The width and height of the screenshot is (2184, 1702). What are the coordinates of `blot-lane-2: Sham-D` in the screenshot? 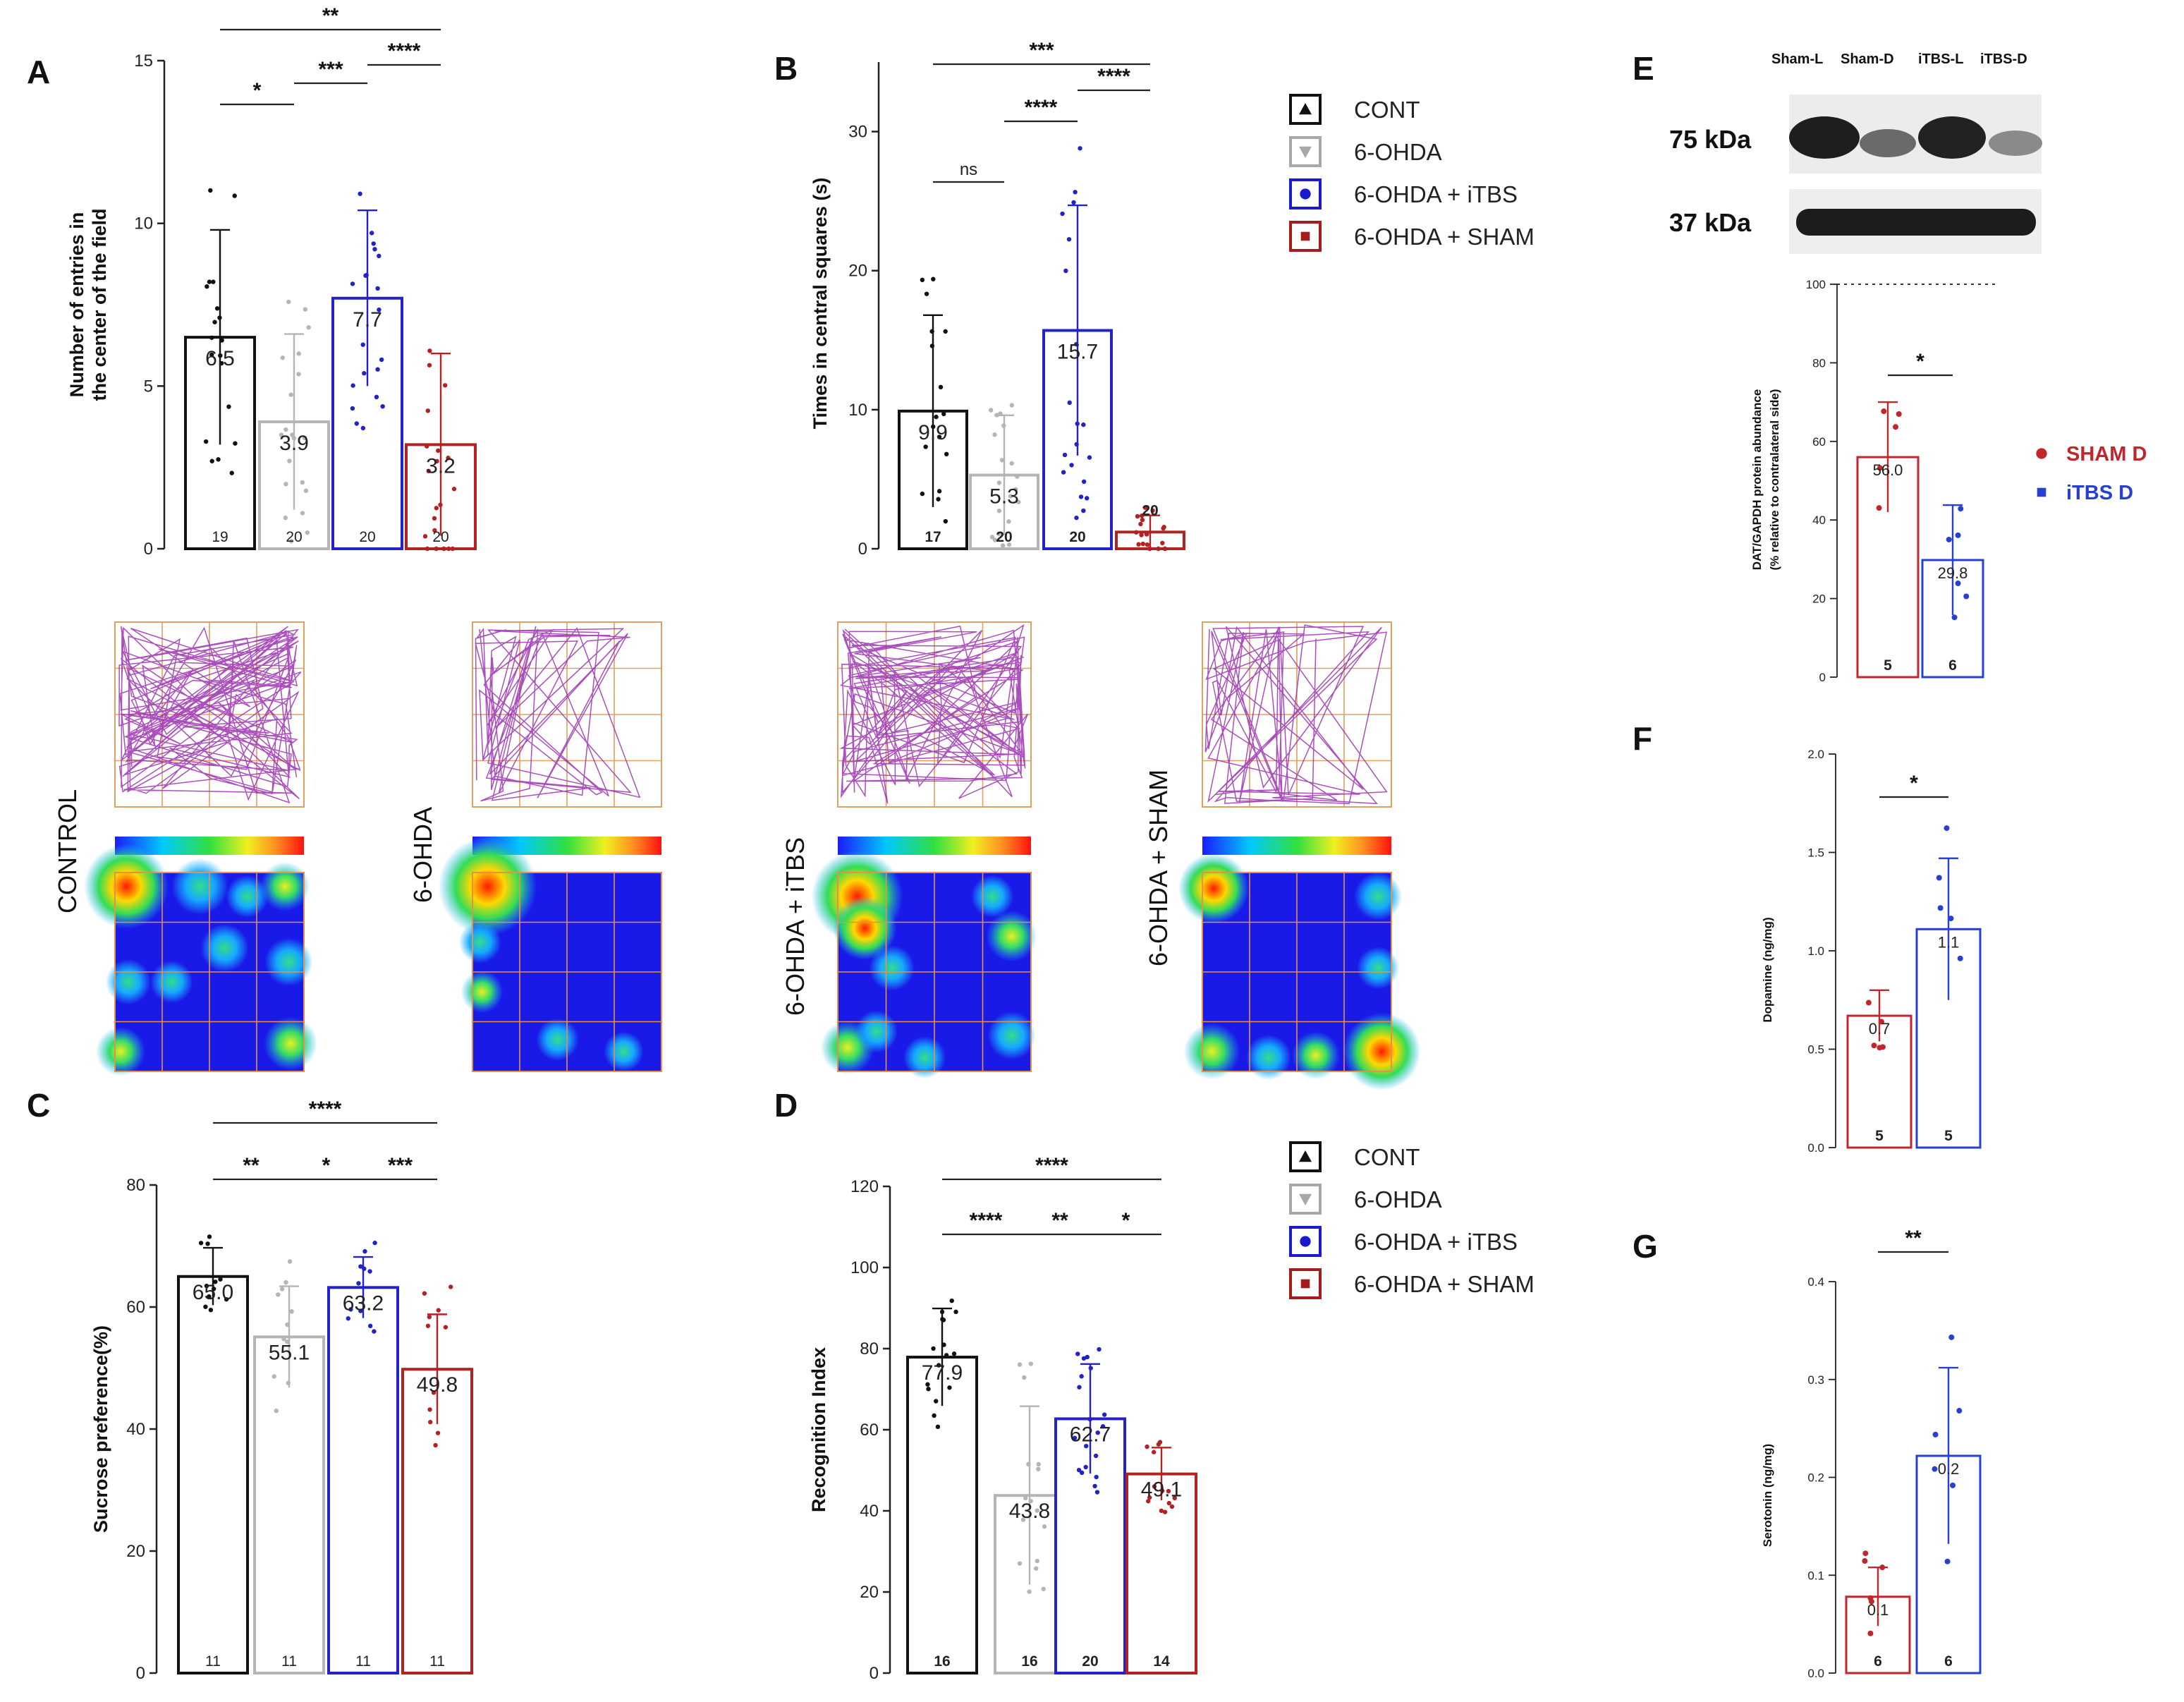 It's located at (1867, 59).